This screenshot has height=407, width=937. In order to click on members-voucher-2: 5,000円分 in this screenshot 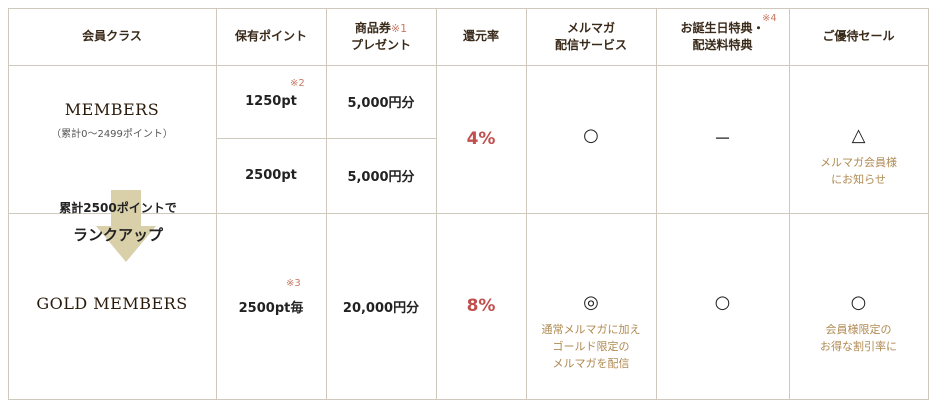, I will do `click(381, 175)`.